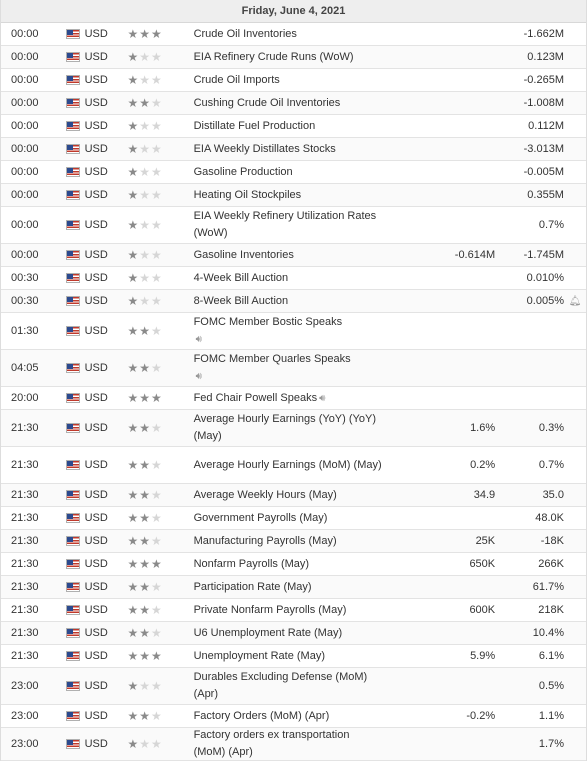 The image size is (587, 762). I want to click on previous-value: -1.745M, so click(543, 255).